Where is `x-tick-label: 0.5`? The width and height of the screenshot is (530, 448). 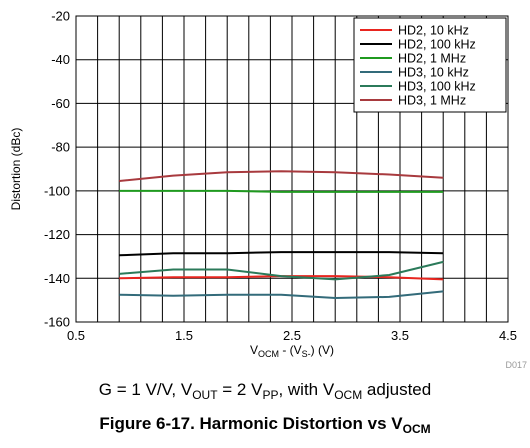 x-tick-label: 0.5 is located at coordinates (76, 335).